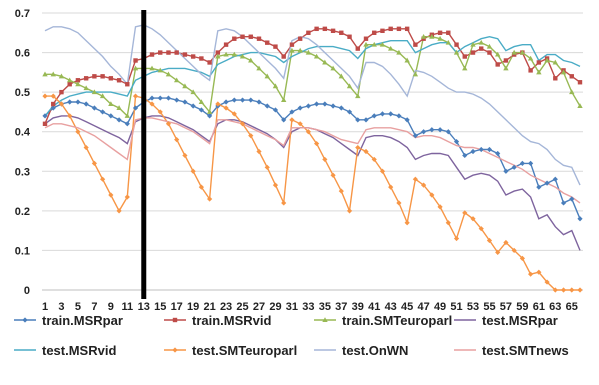 This screenshot has width=599, height=385. Describe the element at coordinates (177, 307) in the screenshot. I see `x-tick-label: 17` at that location.